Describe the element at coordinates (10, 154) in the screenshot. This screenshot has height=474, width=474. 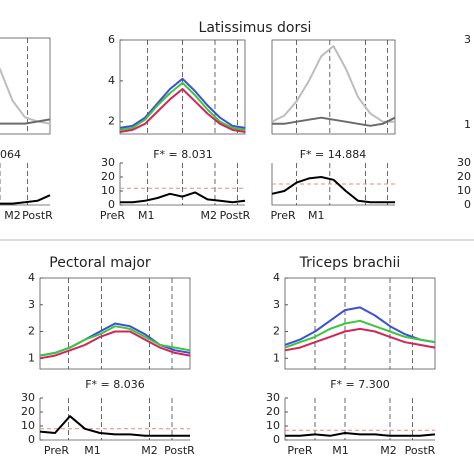
I see `f-statistic: 064` at that location.